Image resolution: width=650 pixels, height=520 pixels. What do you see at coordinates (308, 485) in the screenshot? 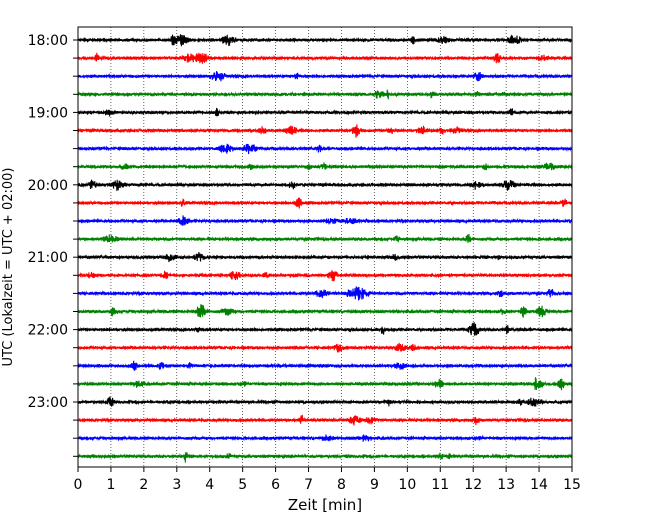
I see `x-tick-label: 7` at bounding box center [308, 485].